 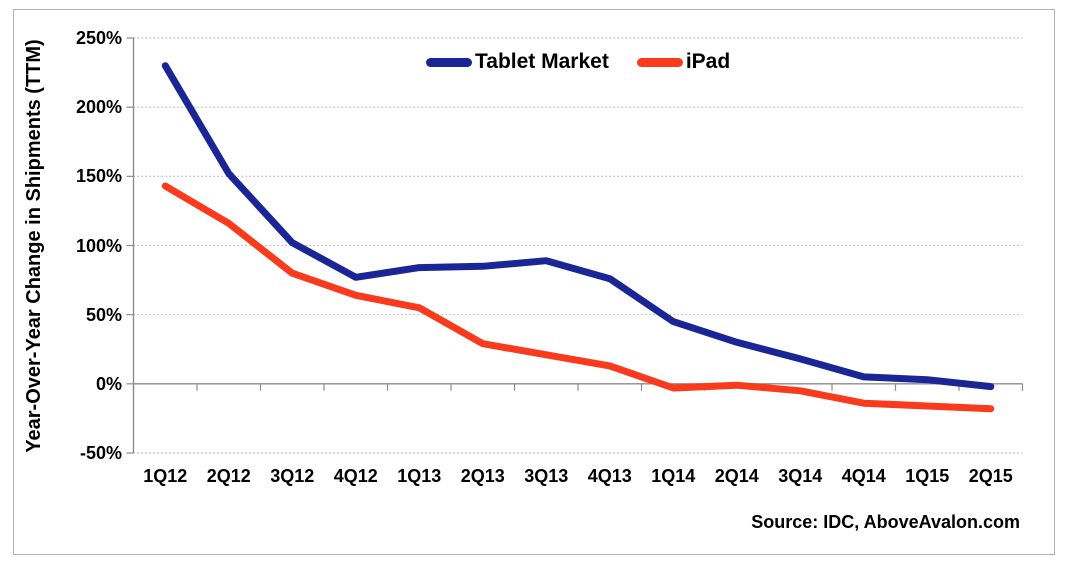 What do you see at coordinates (885, 522) in the screenshot?
I see `source-note: Source: IDC, AboveAvalon.com` at bounding box center [885, 522].